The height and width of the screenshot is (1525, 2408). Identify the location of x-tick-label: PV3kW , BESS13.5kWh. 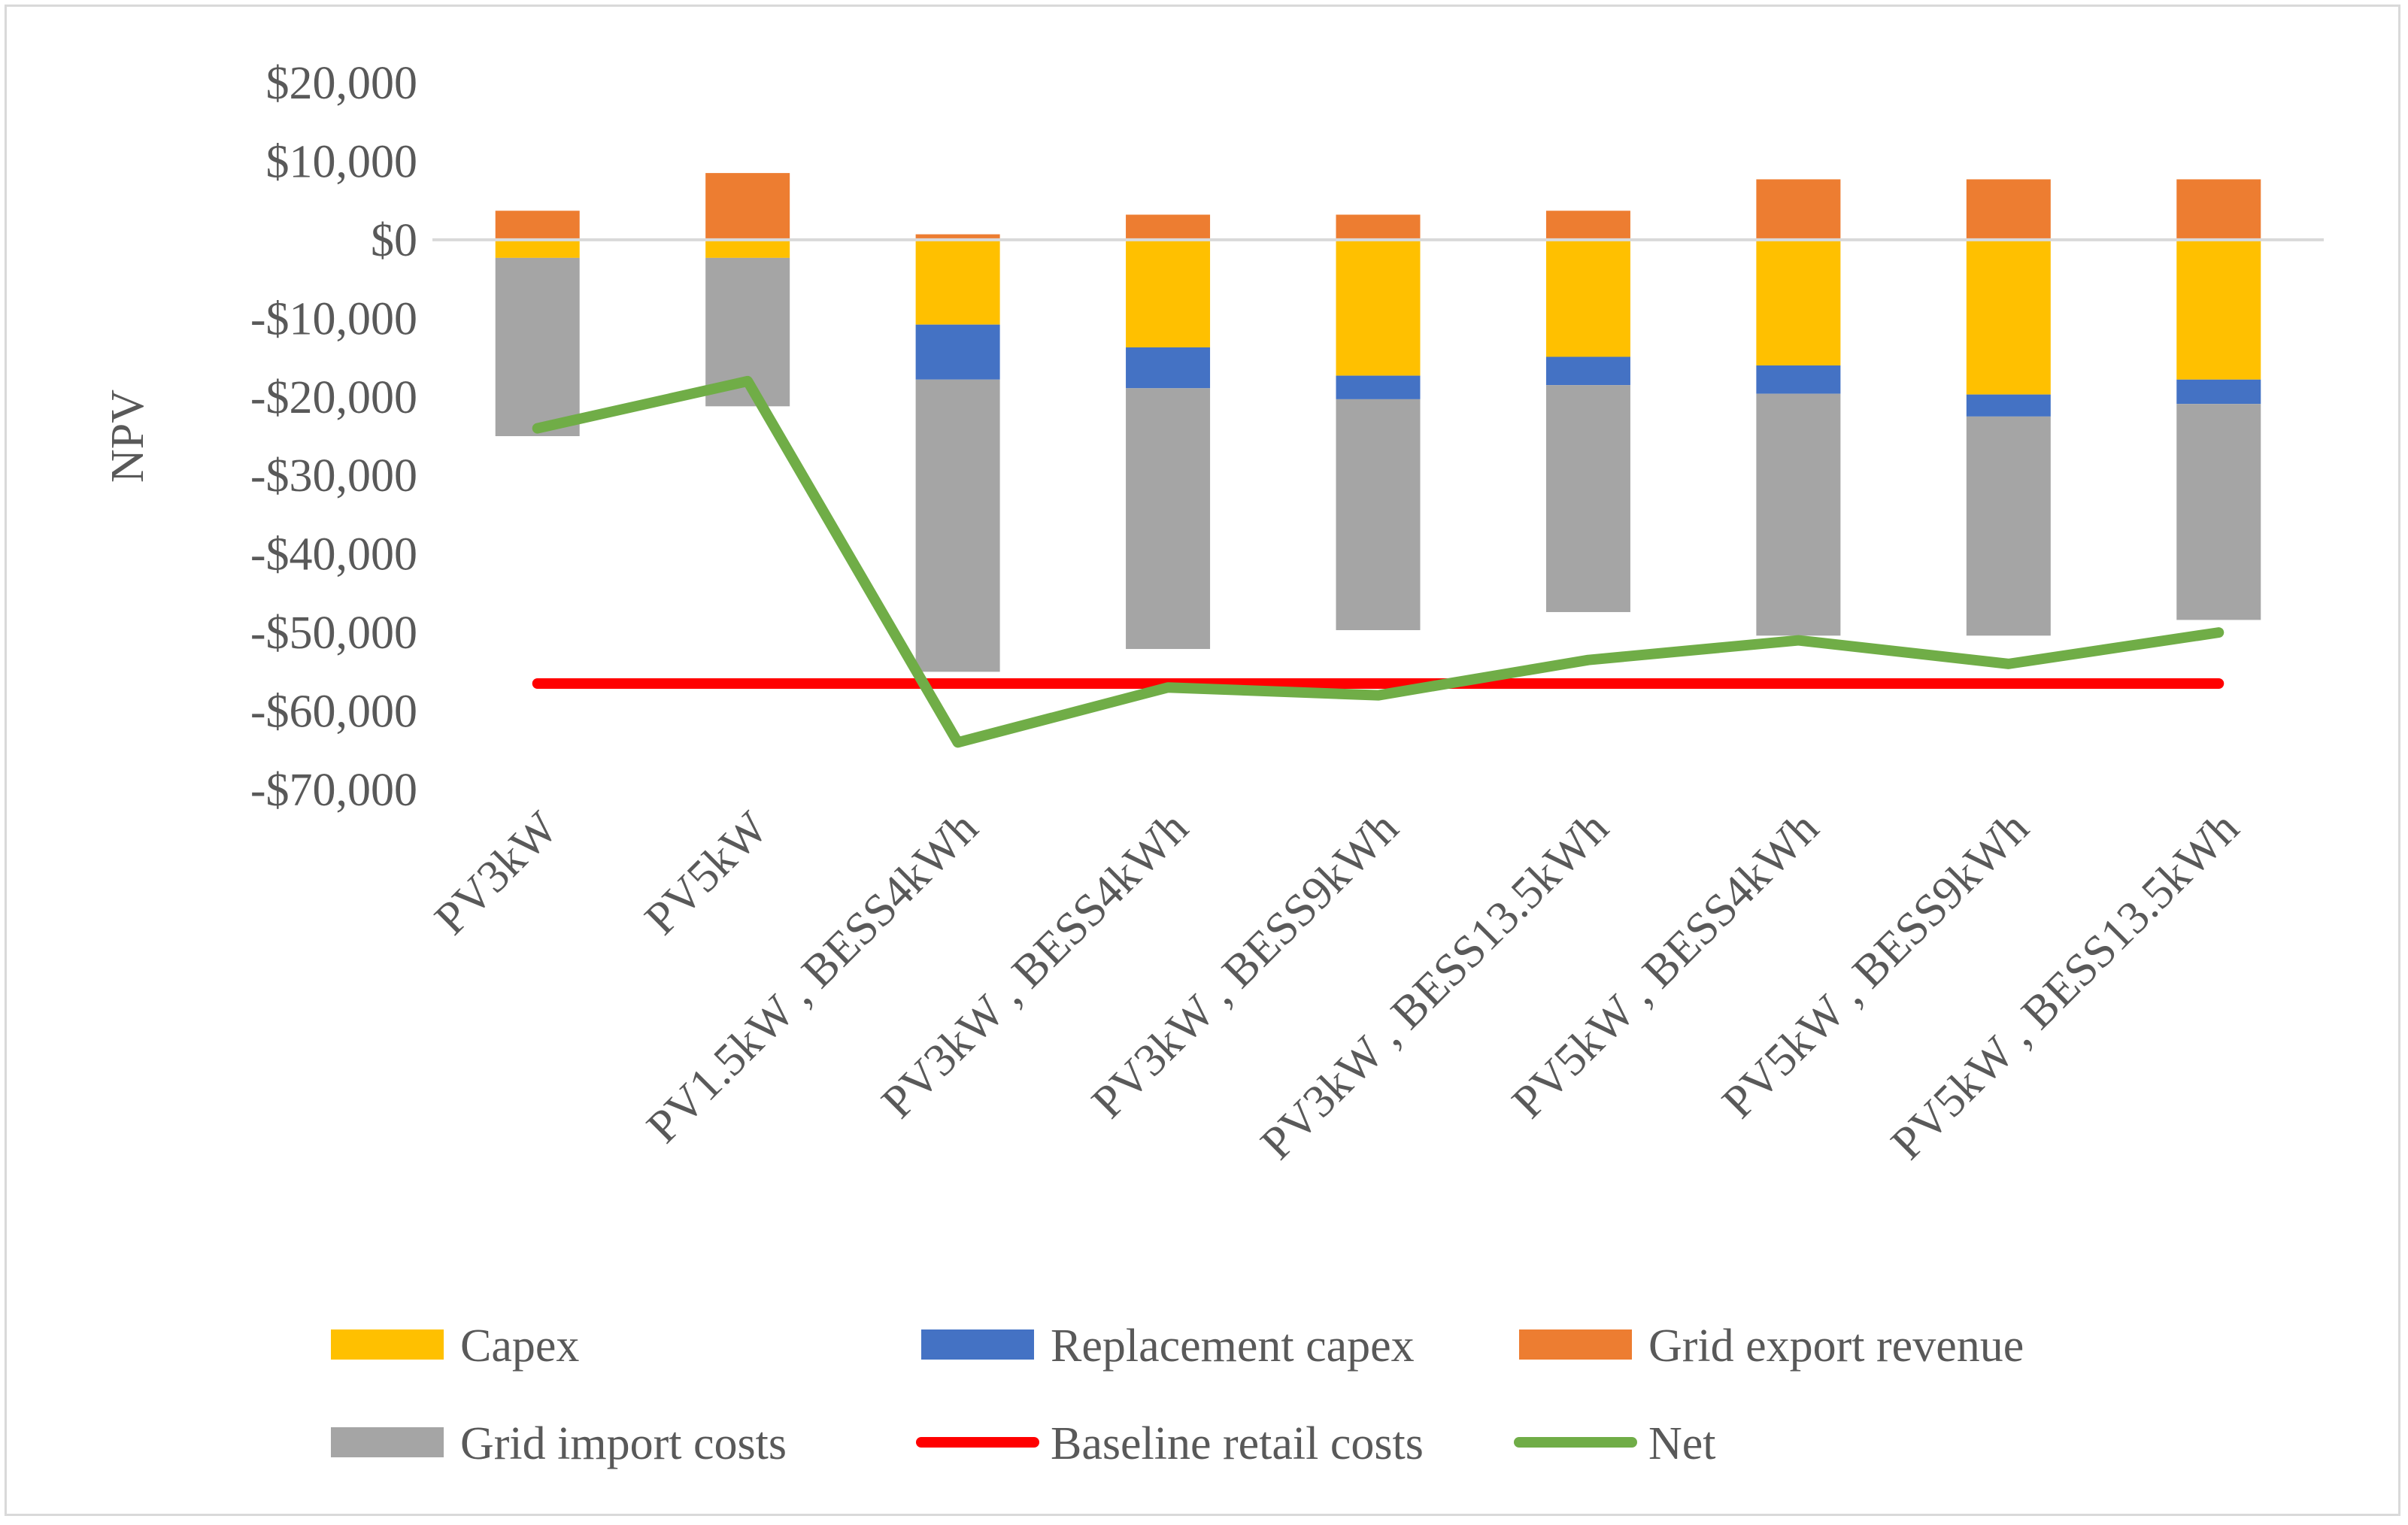
(1434, 985).